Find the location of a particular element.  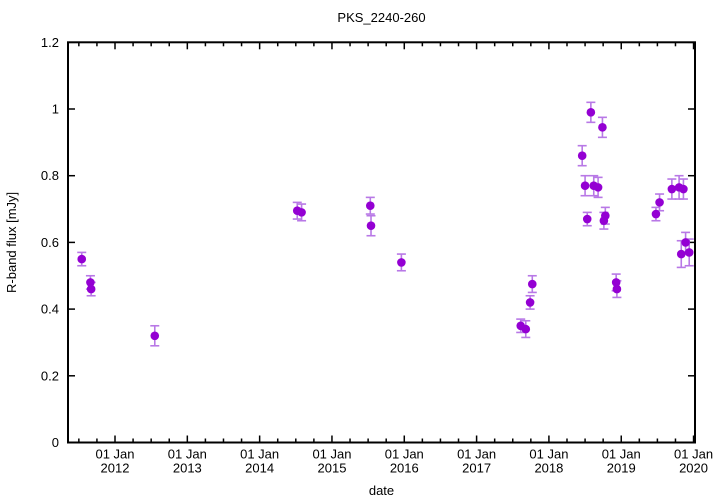

x-tick-label: 2012 is located at coordinates (115, 468).